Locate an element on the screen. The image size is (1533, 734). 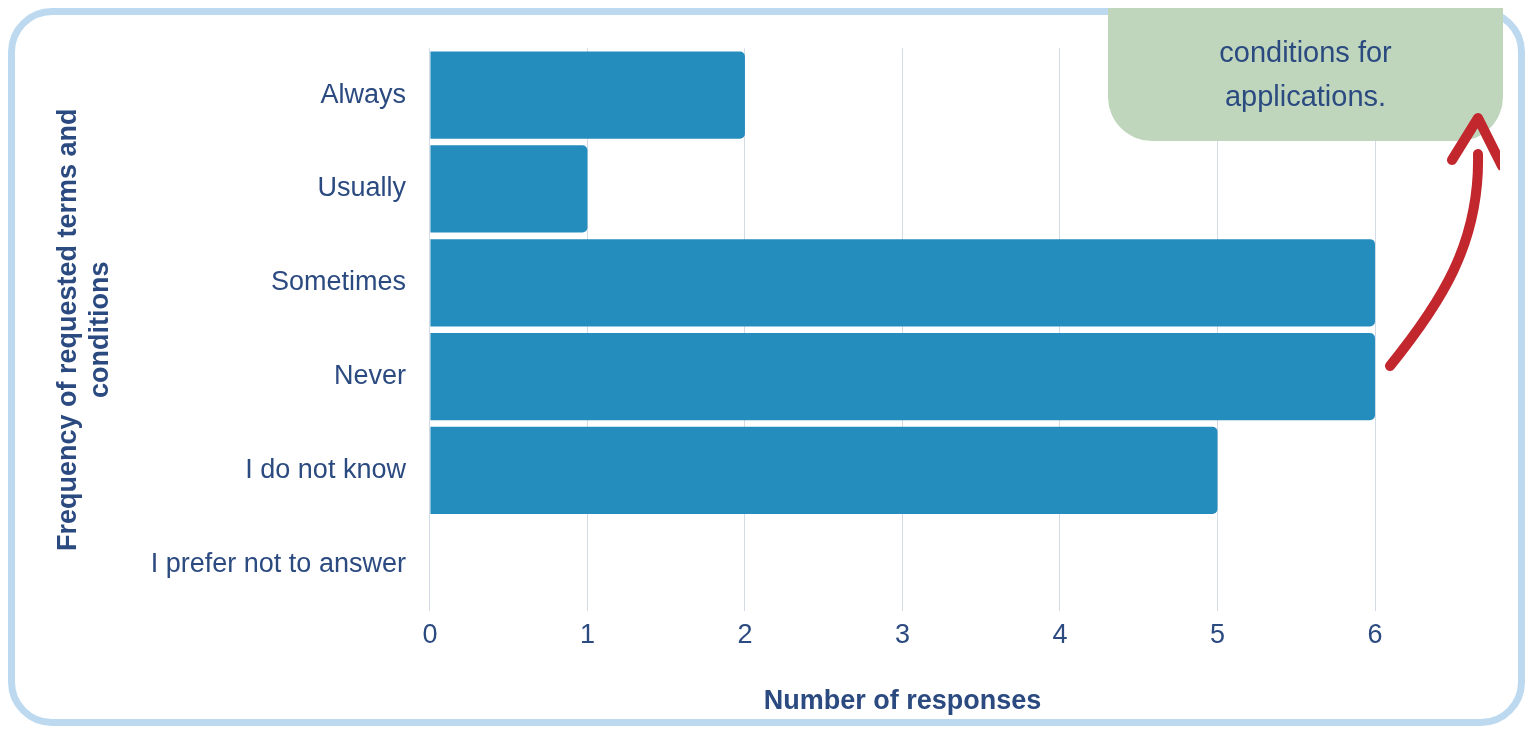
x-tick-label: 2 is located at coordinates (745, 633).